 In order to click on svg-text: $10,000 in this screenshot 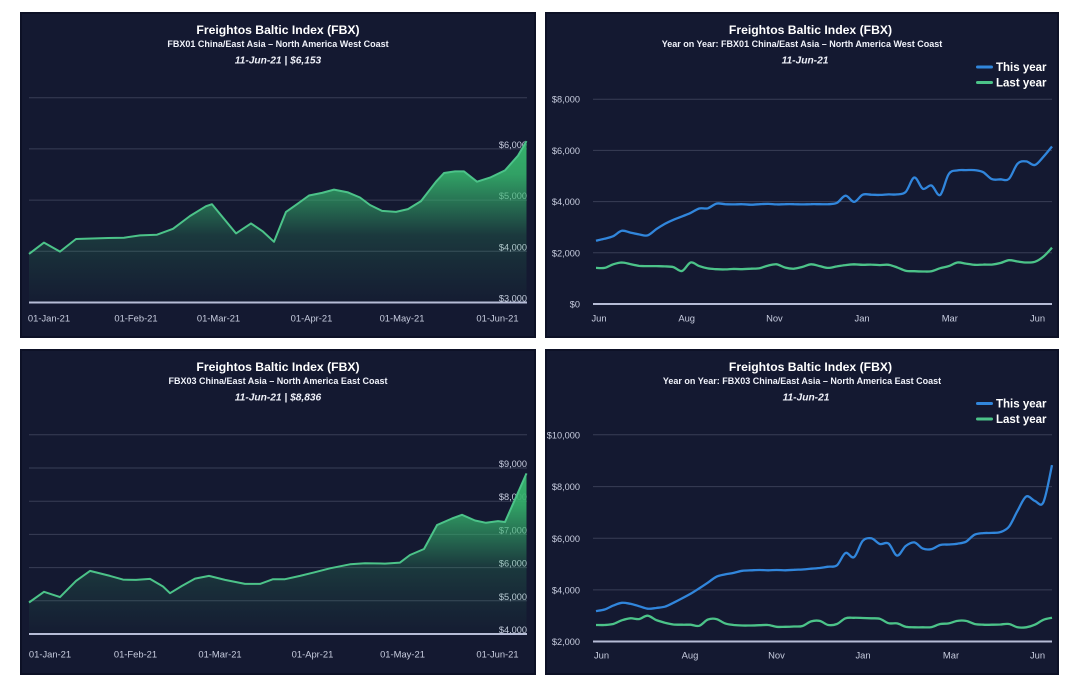, I will do `click(563, 435)`.